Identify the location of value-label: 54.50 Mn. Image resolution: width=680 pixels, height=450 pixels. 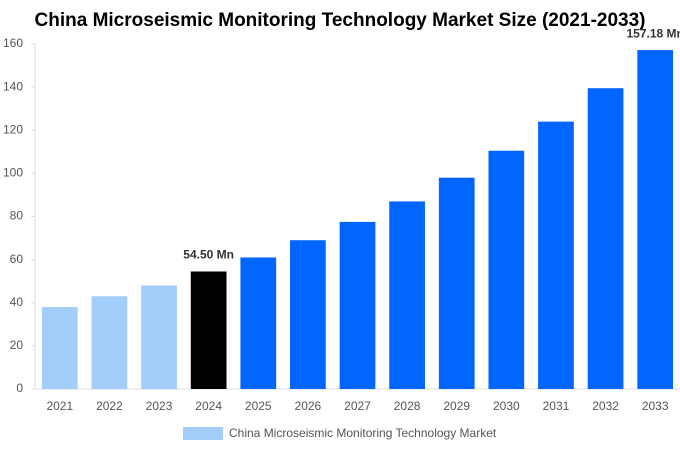
(208, 255).